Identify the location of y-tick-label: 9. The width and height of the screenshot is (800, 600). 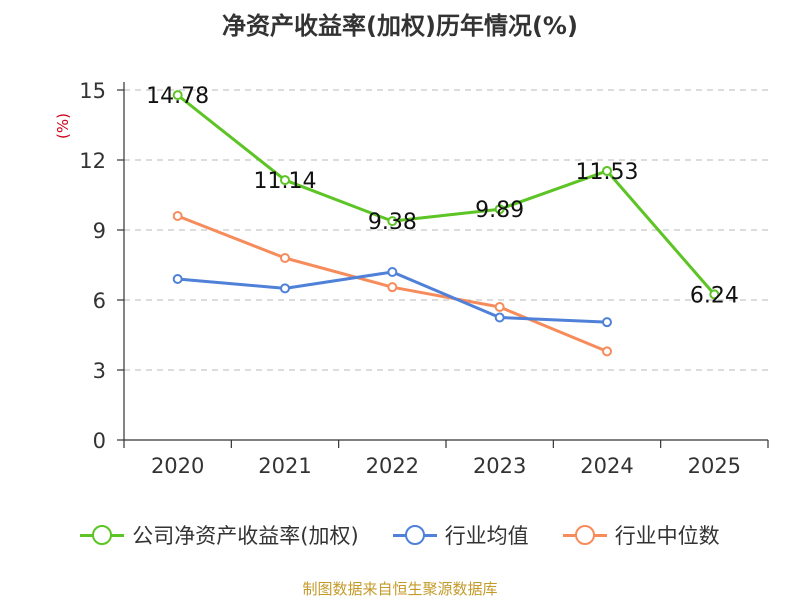
(99, 231).